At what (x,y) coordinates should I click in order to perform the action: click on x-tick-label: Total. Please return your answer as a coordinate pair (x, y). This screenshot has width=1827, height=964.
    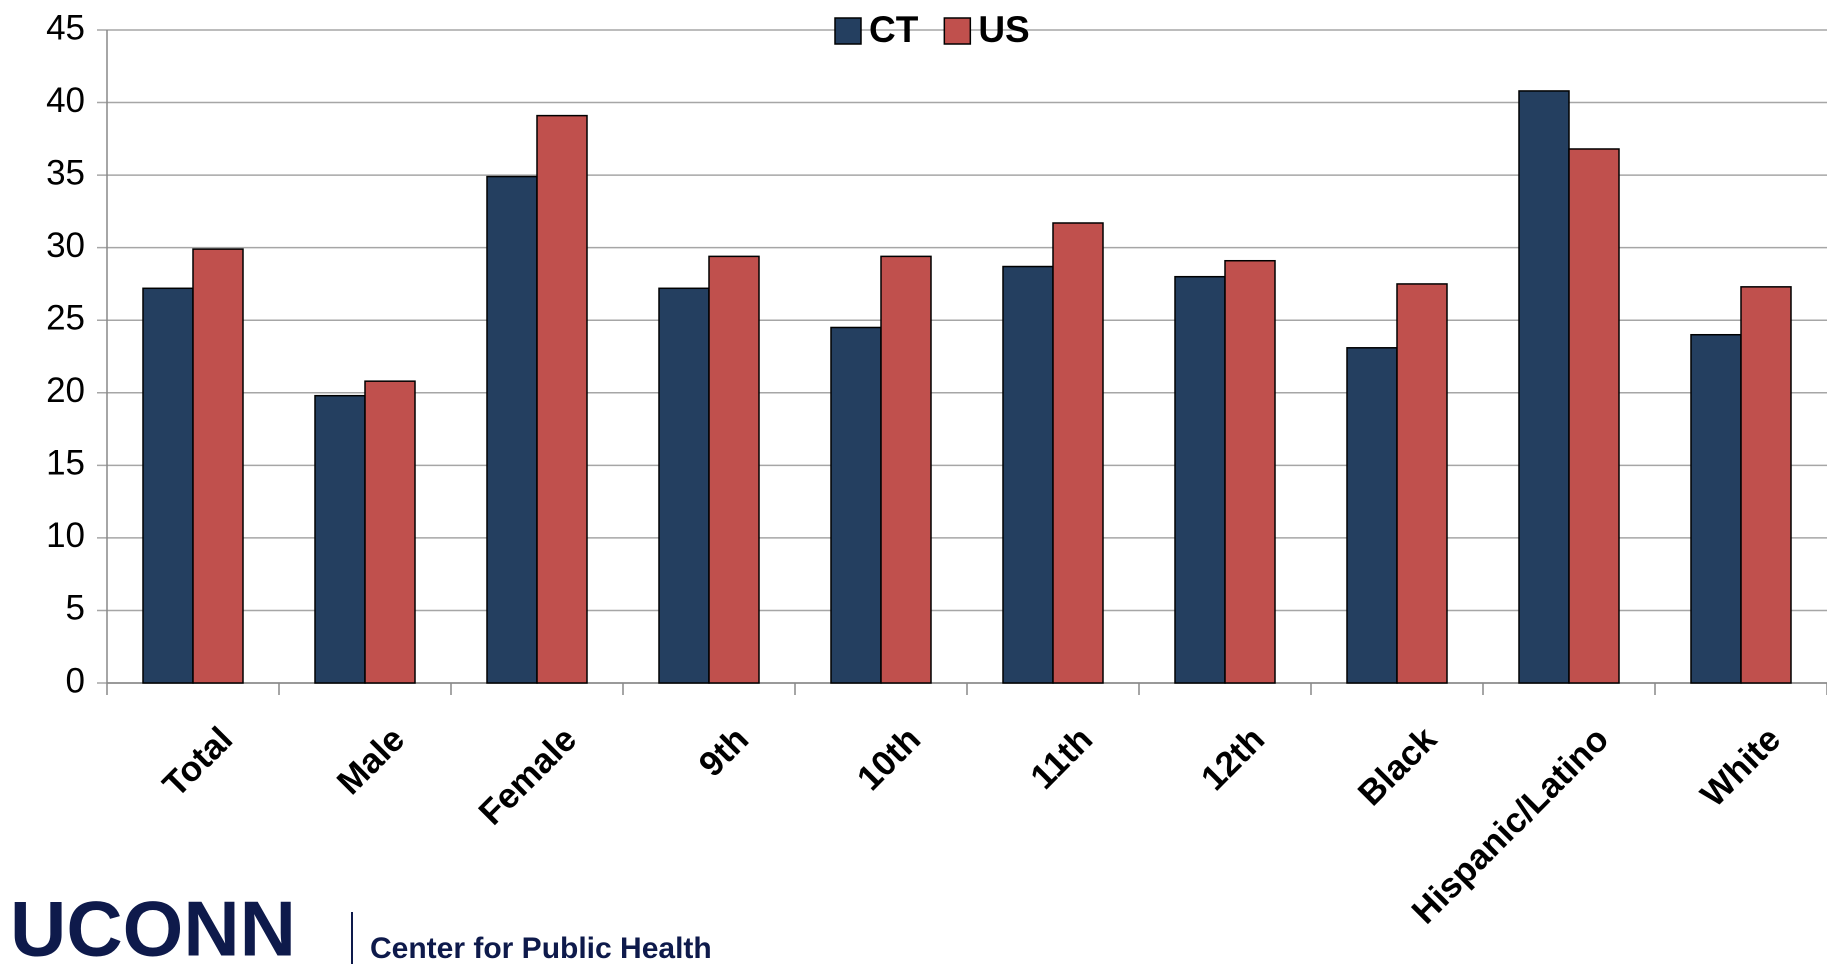
    Looking at the image, I should click on (197, 762).